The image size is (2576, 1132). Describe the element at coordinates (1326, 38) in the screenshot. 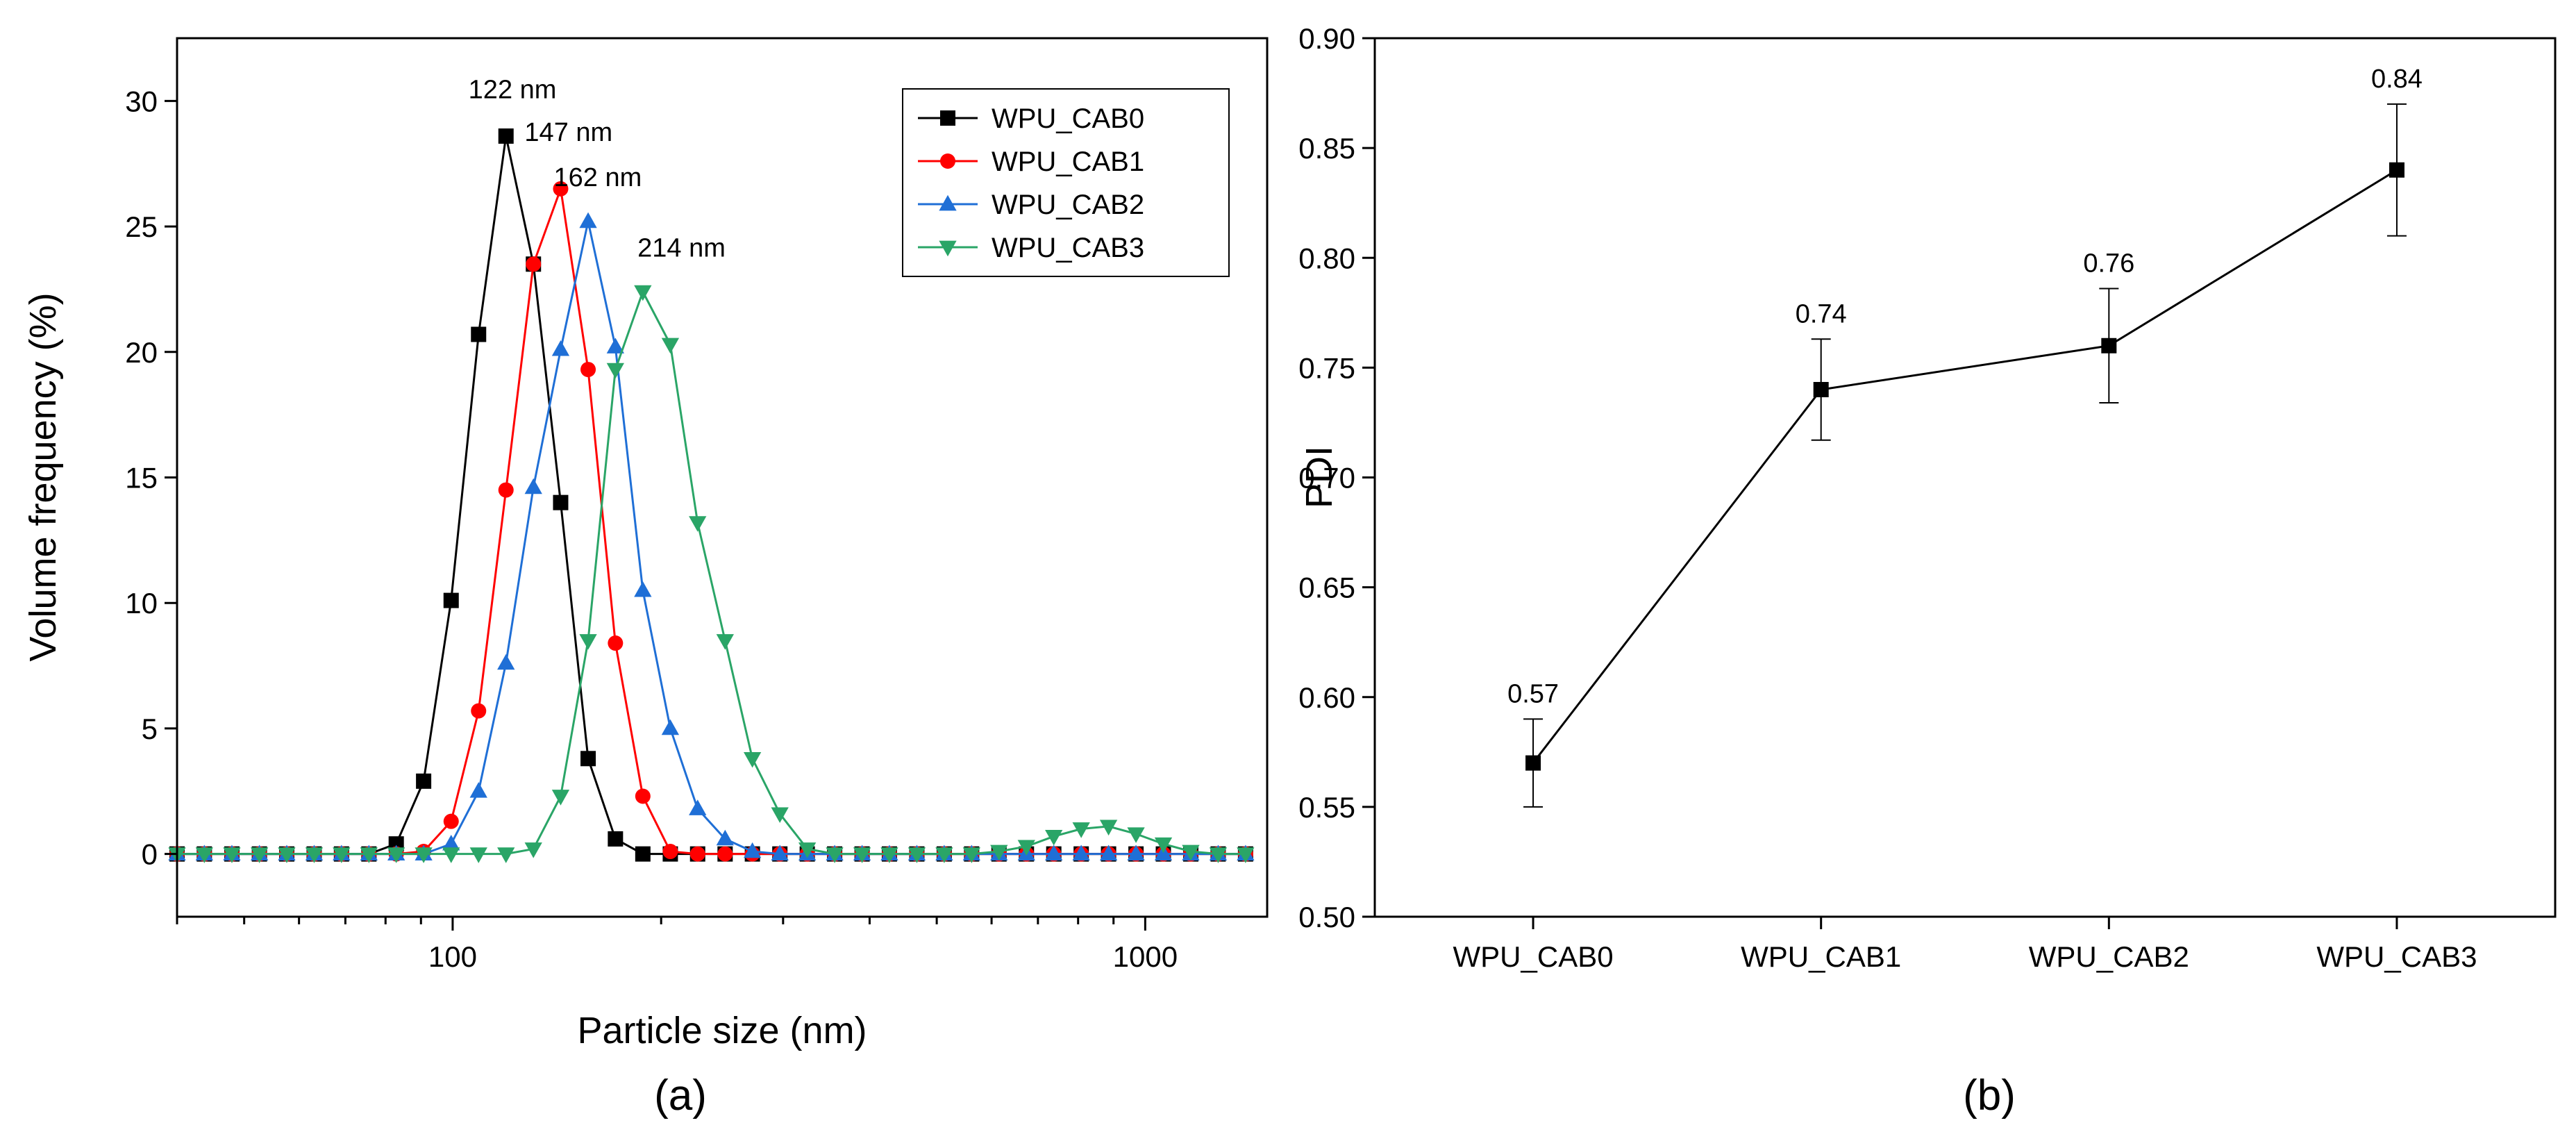

I see `y-tick-label: 0.90` at that location.